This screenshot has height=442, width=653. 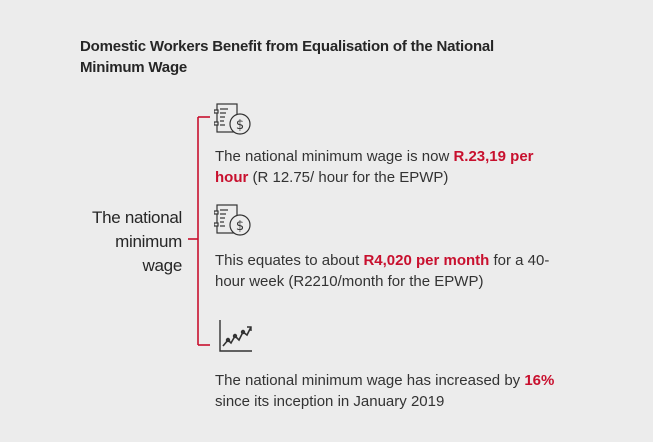 I want to click on hub-label-line-3: wage, so click(x=162, y=265).